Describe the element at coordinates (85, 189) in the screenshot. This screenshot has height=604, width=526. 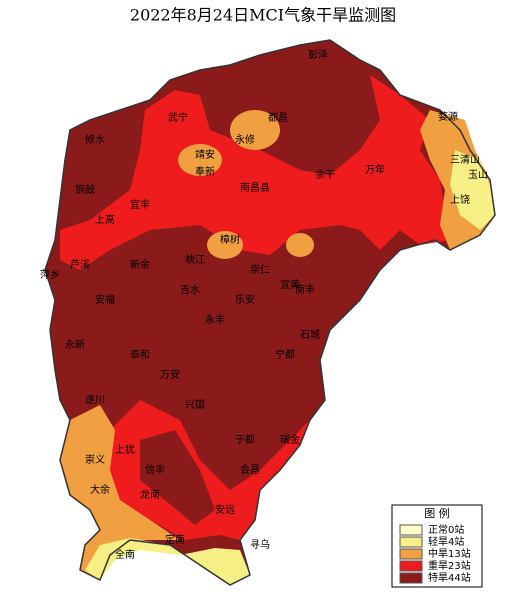
I see `place-label: 铜鼓` at that location.